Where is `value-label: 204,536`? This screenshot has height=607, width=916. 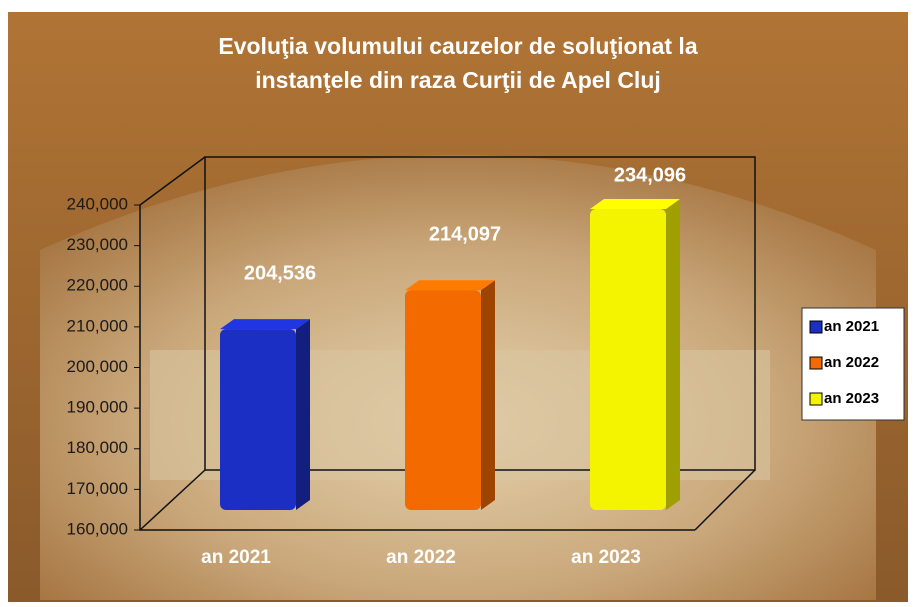
value-label: 204,536 is located at coordinates (280, 273).